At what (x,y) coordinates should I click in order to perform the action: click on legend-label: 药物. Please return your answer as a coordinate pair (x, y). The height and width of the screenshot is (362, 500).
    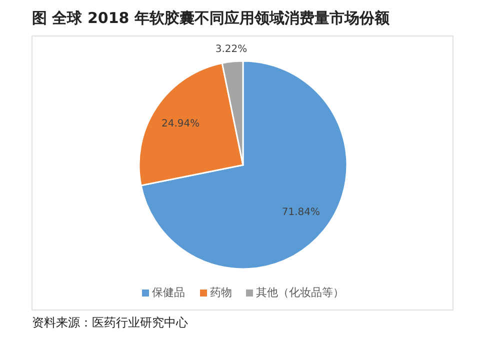
    Looking at the image, I should click on (221, 293).